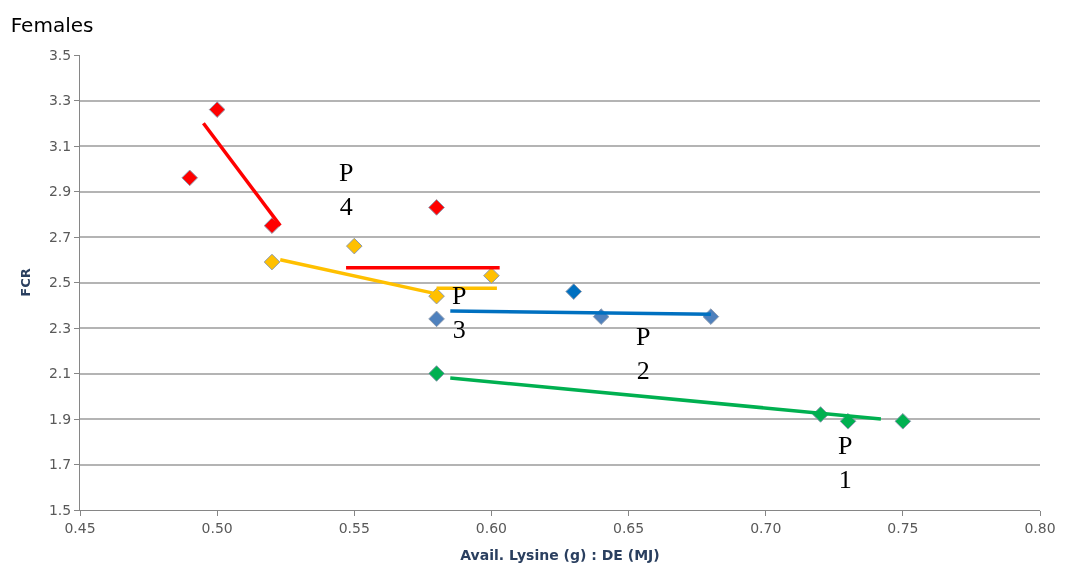 Image resolution: width=1070 pixels, height=585 pixels. What do you see at coordinates (354, 527) in the screenshot?
I see `x-tick-label: 0.55` at bounding box center [354, 527].